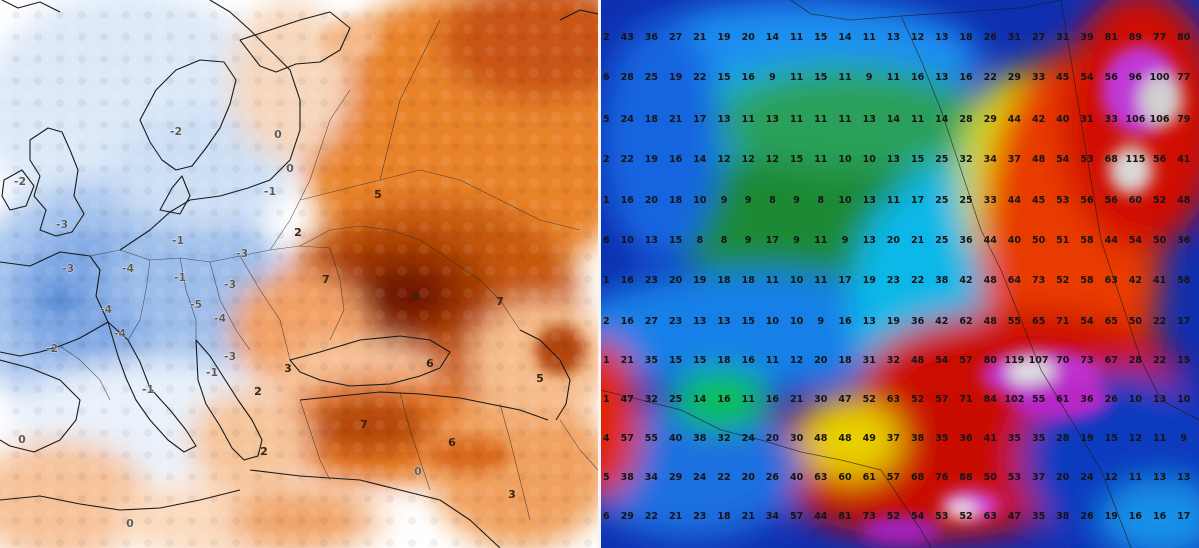 The image size is (1199, 548). What do you see at coordinates (941, 399) in the screenshot?
I see `wind-gust-value: 57` at bounding box center [941, 399].